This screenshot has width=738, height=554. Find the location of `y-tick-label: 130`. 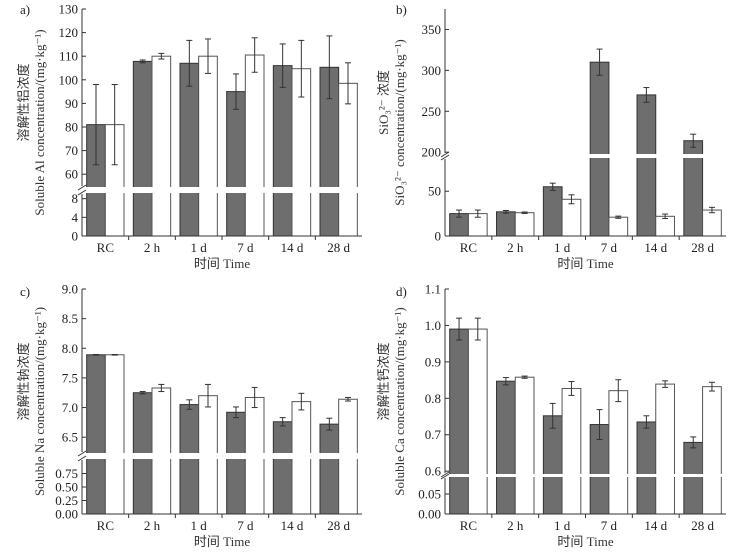

y-tick-label: 130 is located at coordinates (69, 9).